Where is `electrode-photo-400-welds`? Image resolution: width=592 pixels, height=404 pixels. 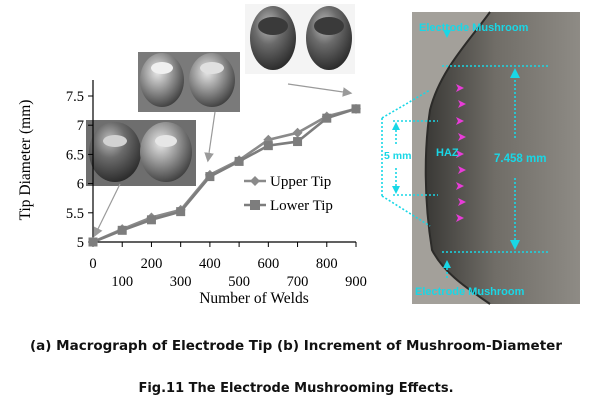
electrode-photo-400-welds is located at coordinates (189, 82).